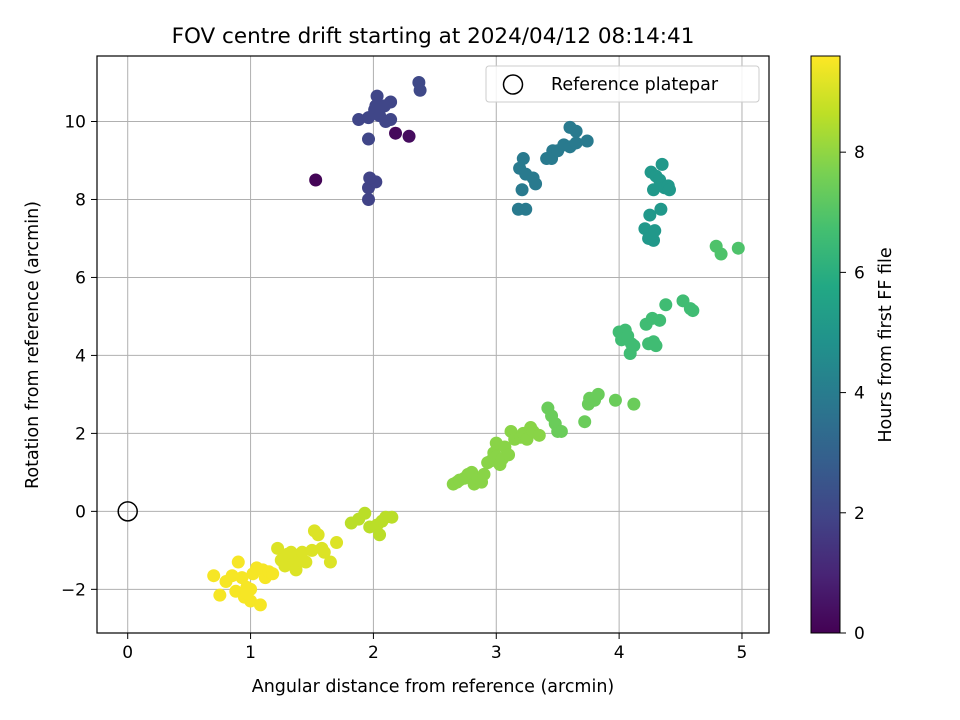  I want to click on colorbar-tick-label: 6, so click(859, 273).